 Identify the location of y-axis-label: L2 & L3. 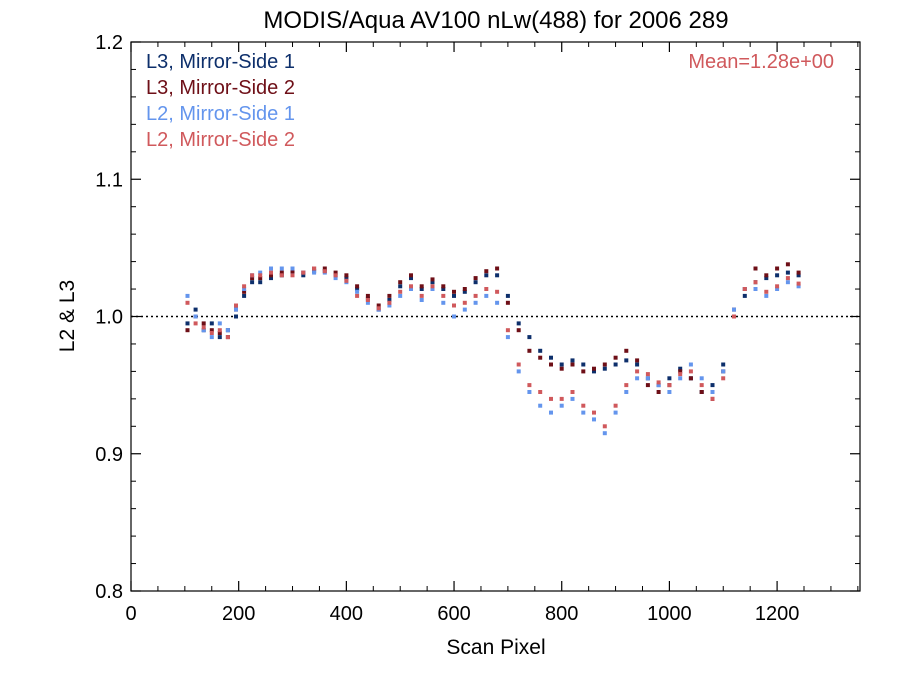
(67, 316).